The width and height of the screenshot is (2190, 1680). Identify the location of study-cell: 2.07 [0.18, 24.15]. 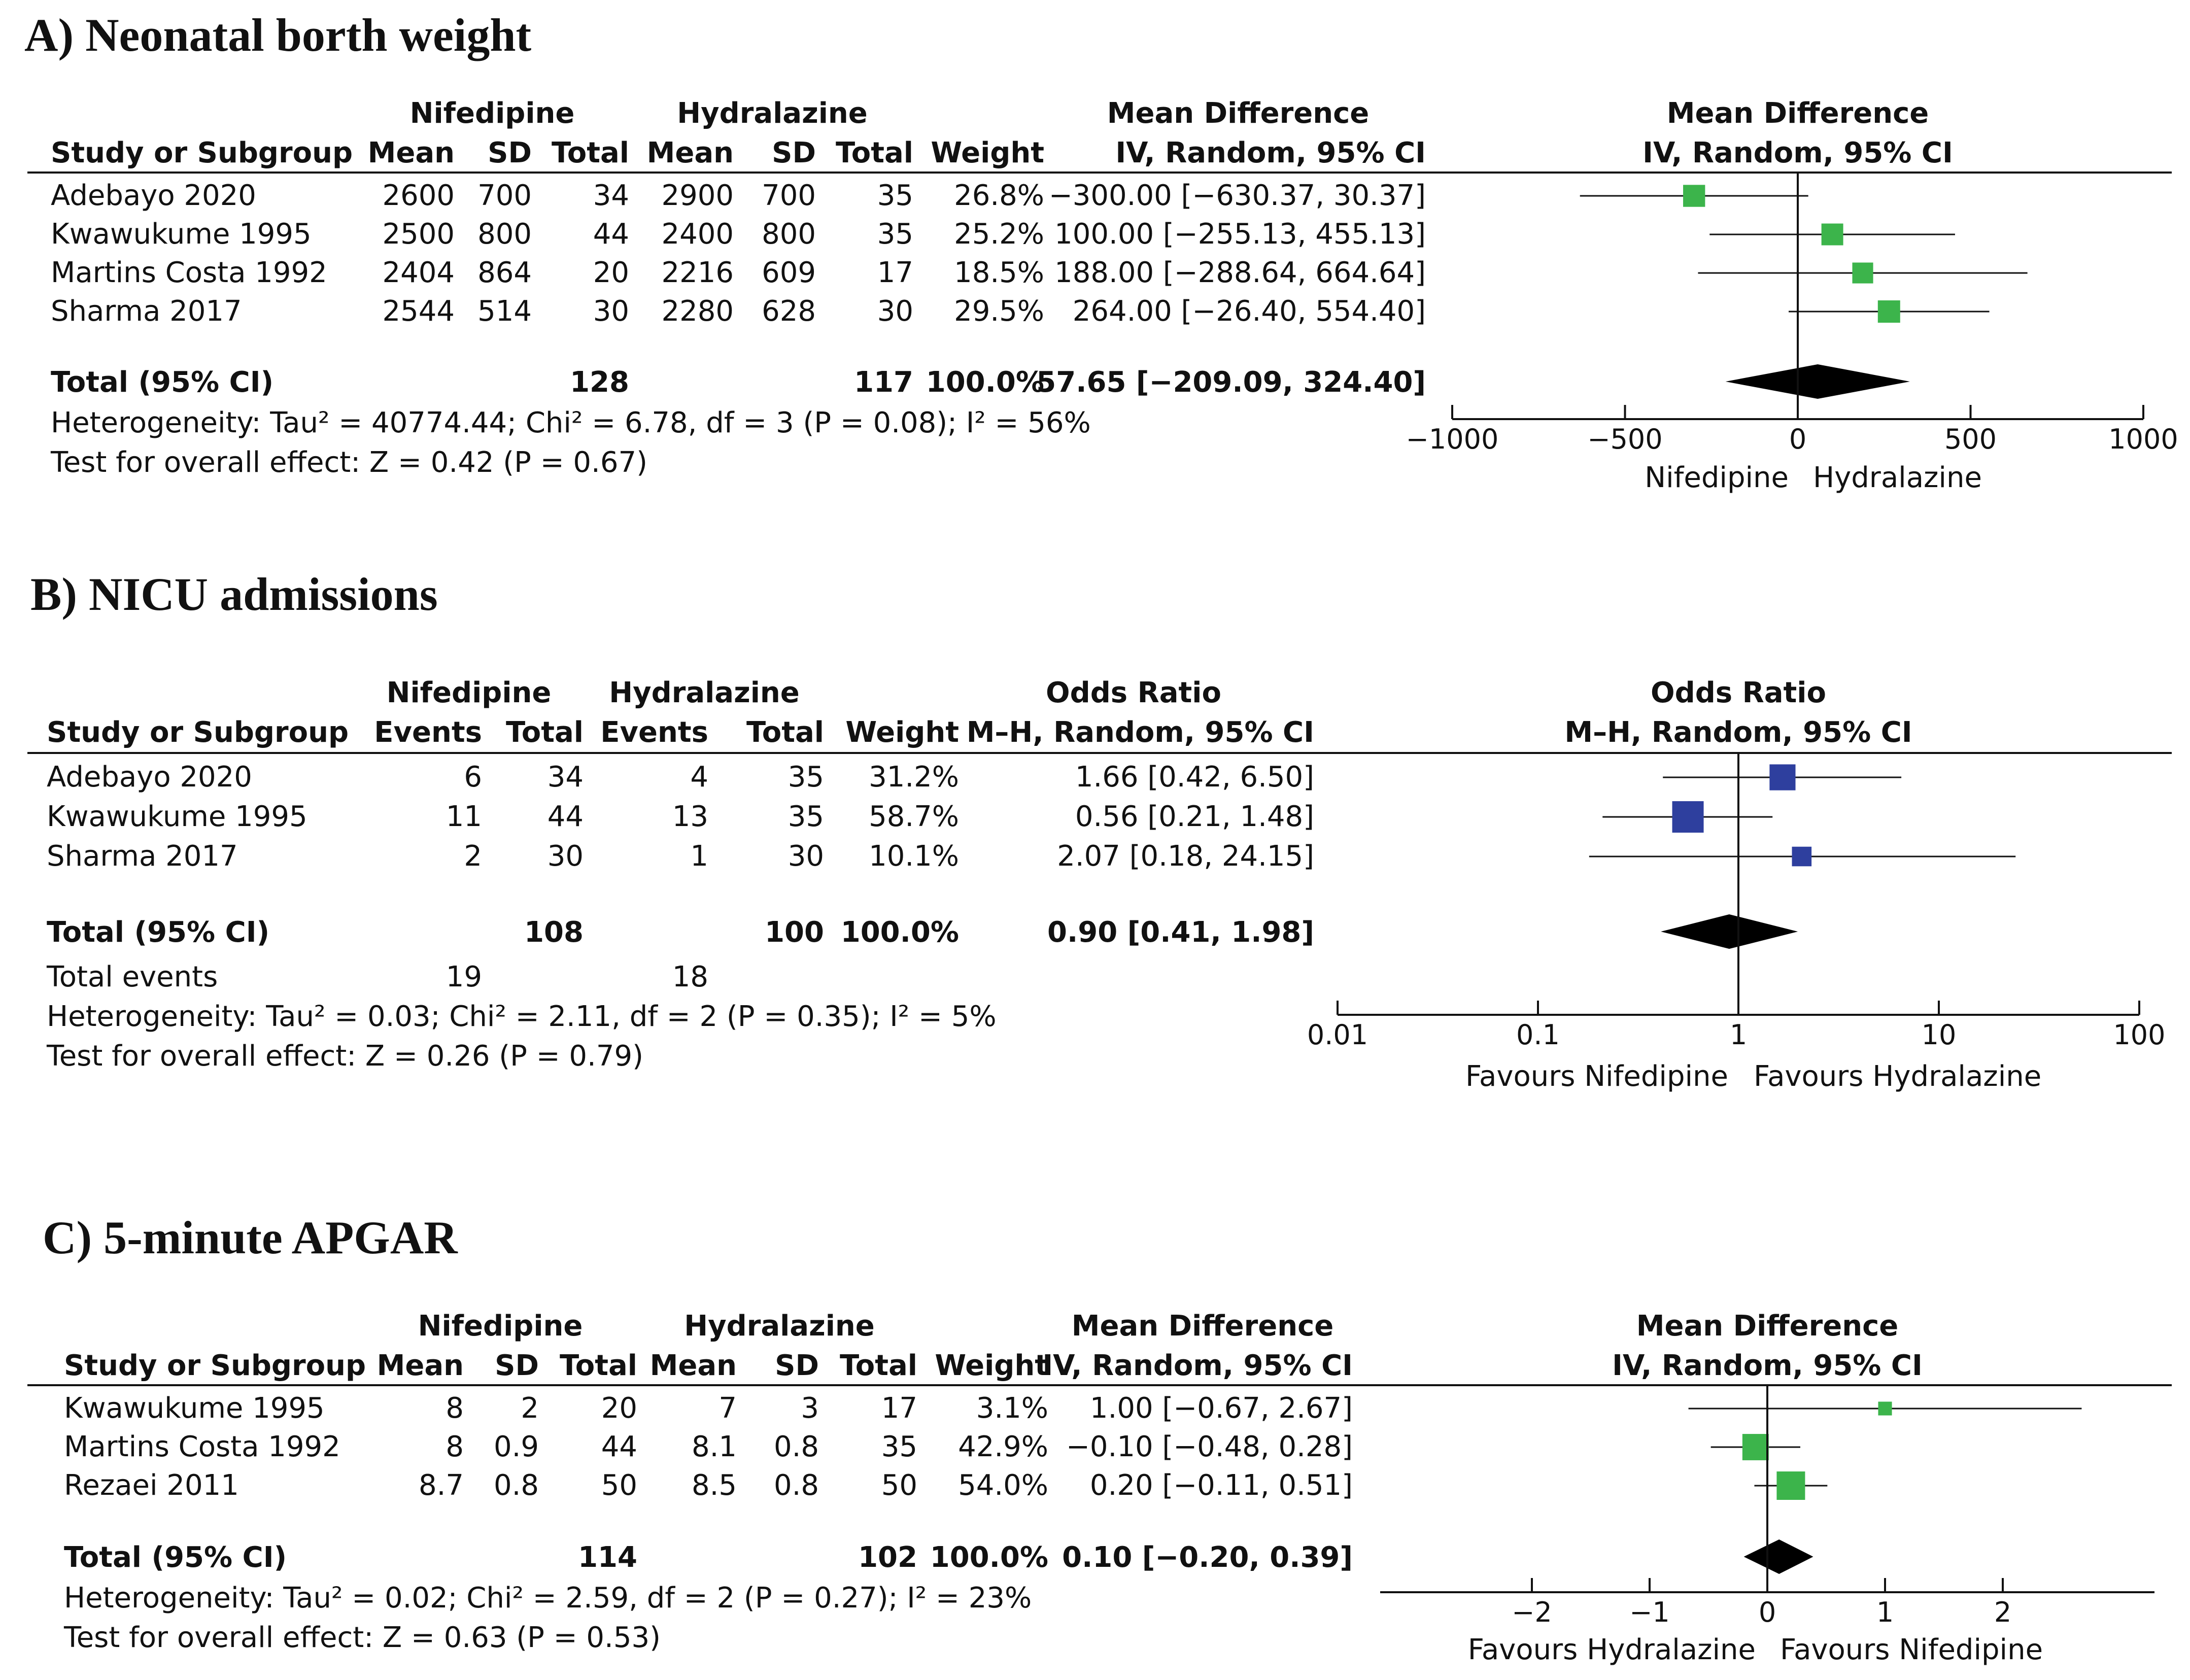
(1185, 856).